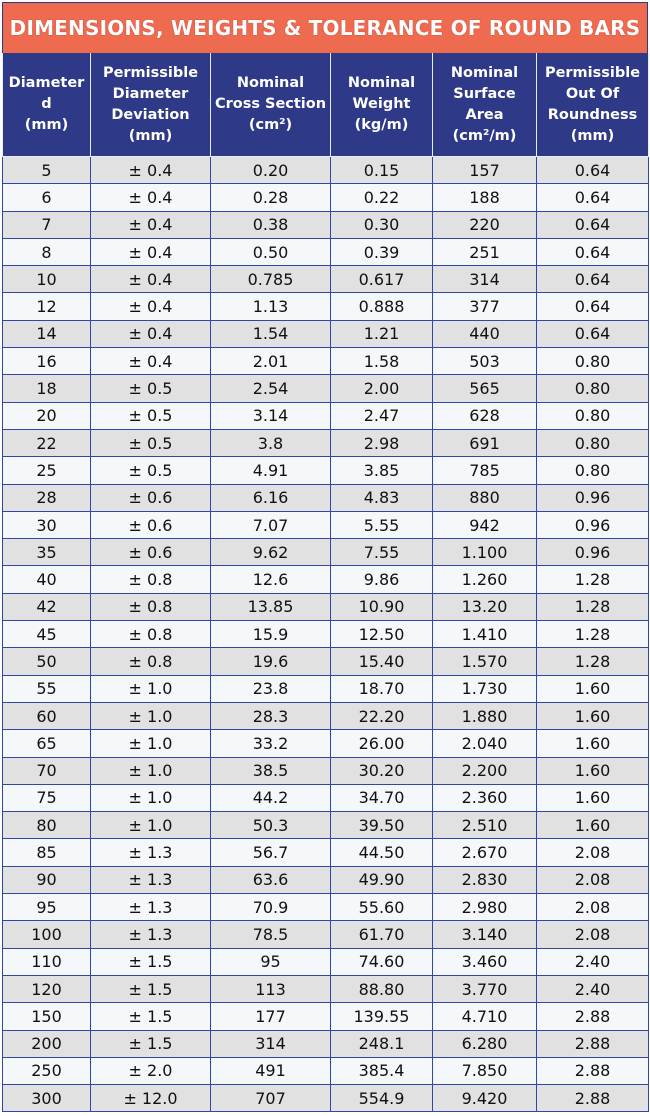  Describe the element at coordinates (150, 1071) in the screenshot. I see `cell-deviation: ± 2.0` at that location.